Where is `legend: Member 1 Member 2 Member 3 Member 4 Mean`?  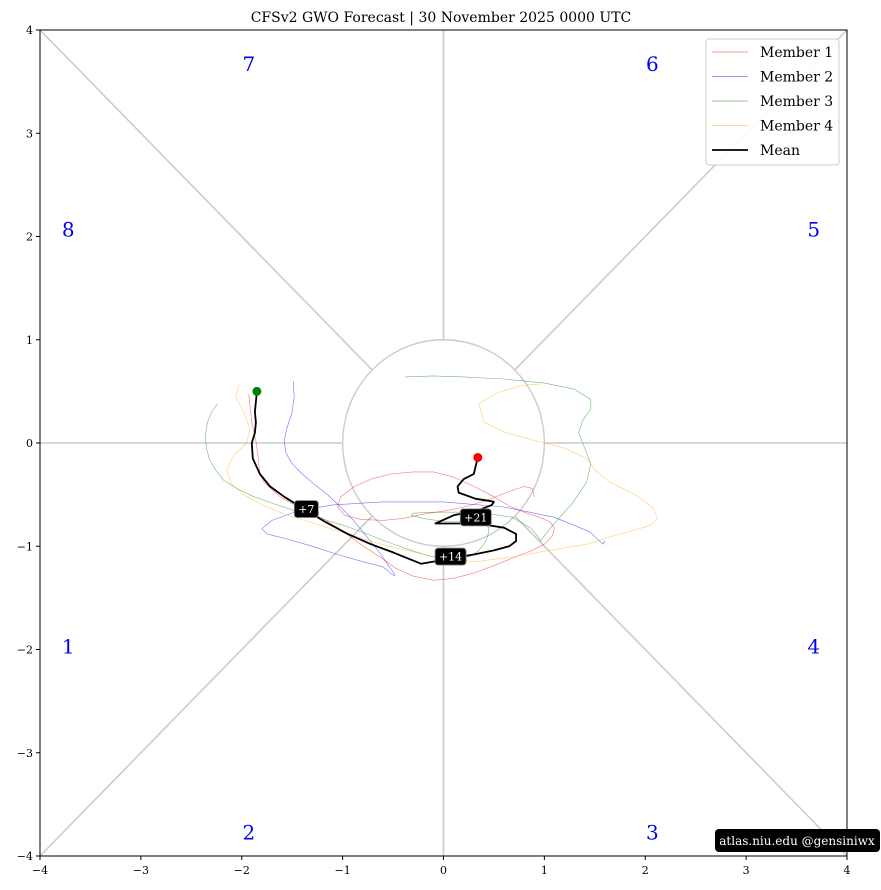 legend: Member 1 Member 2 Member 3 Member 4 Mean is located at coordinates (772, 102).